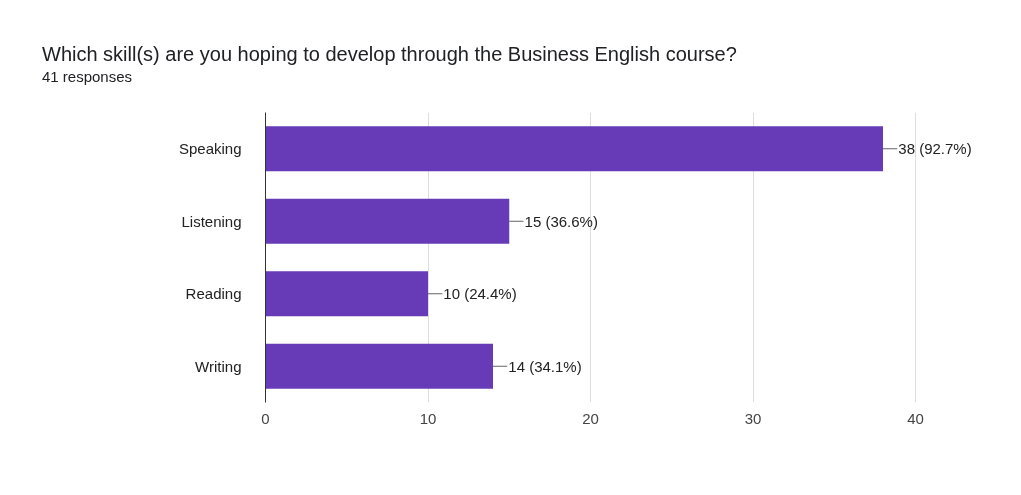 This screenshot has height=495, width=1021. Describe the element at coordinates (561, 221) in the screenshot. I see `data-label: 15 (36.6%)` at that location.